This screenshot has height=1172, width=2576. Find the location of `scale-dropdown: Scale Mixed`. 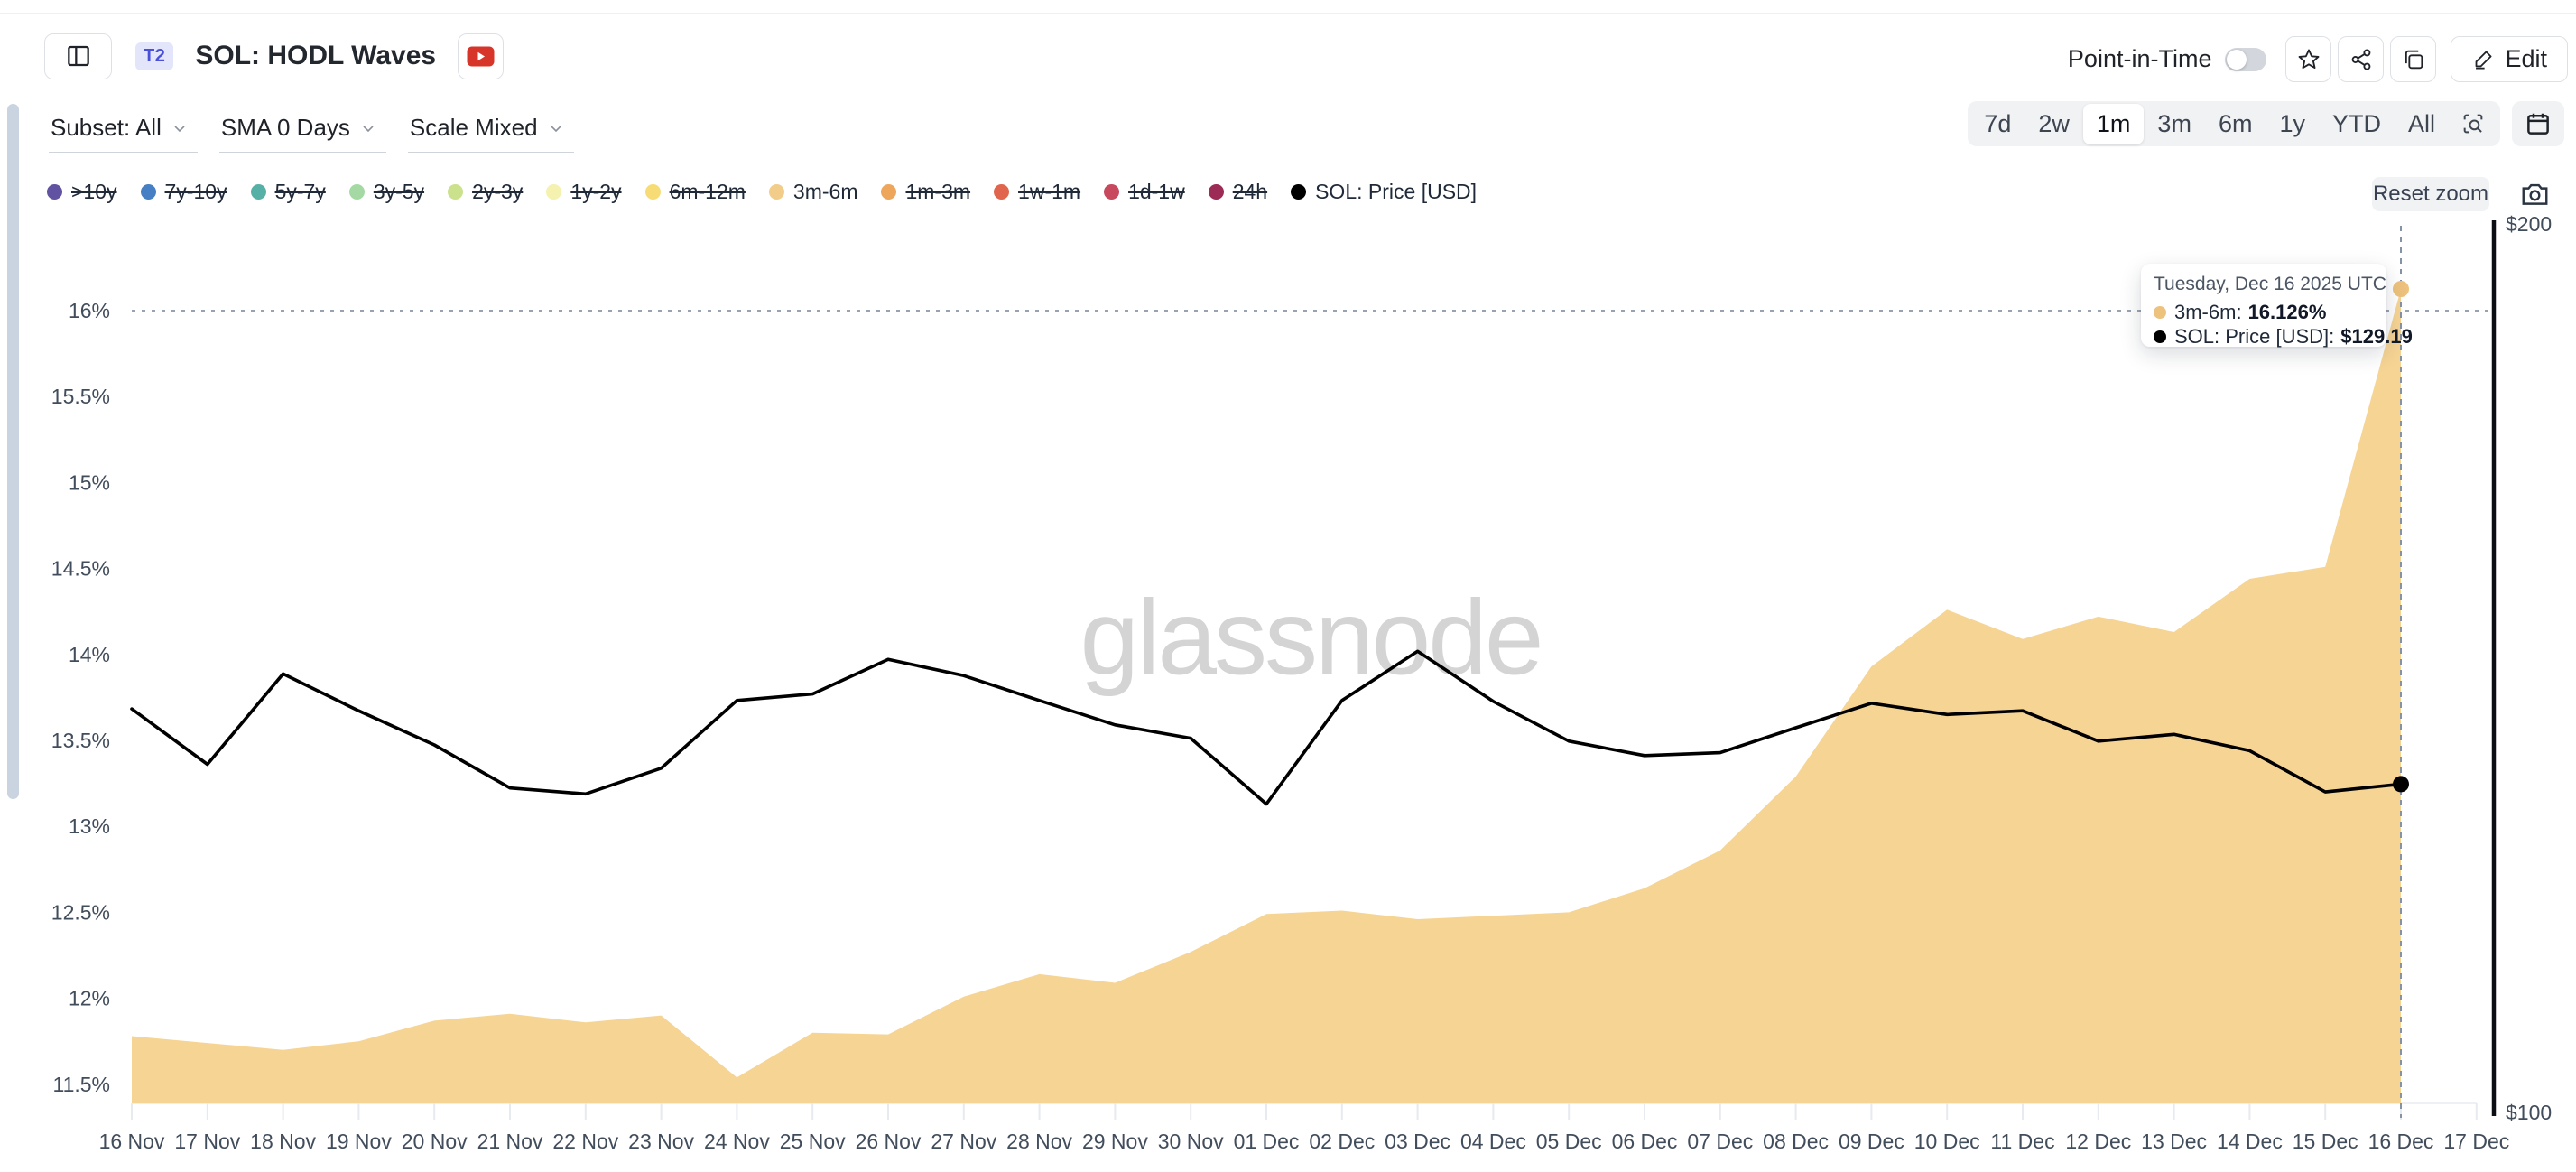

scale-dropdown: Scale Mixed is located at coordinates (490, 133).